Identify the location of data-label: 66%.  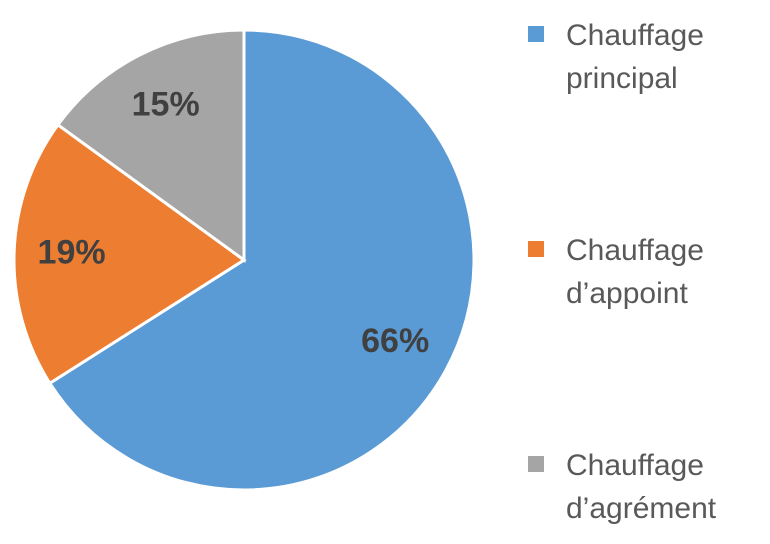
(395, 341).